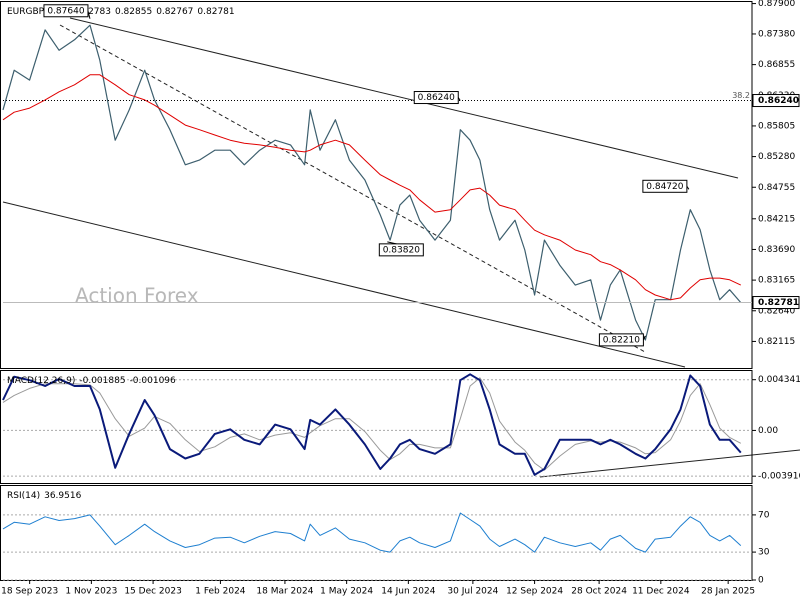 The width and height of the screenshot is (800, 600). I want to click on fib-name: 38.2, so click(741, 95).